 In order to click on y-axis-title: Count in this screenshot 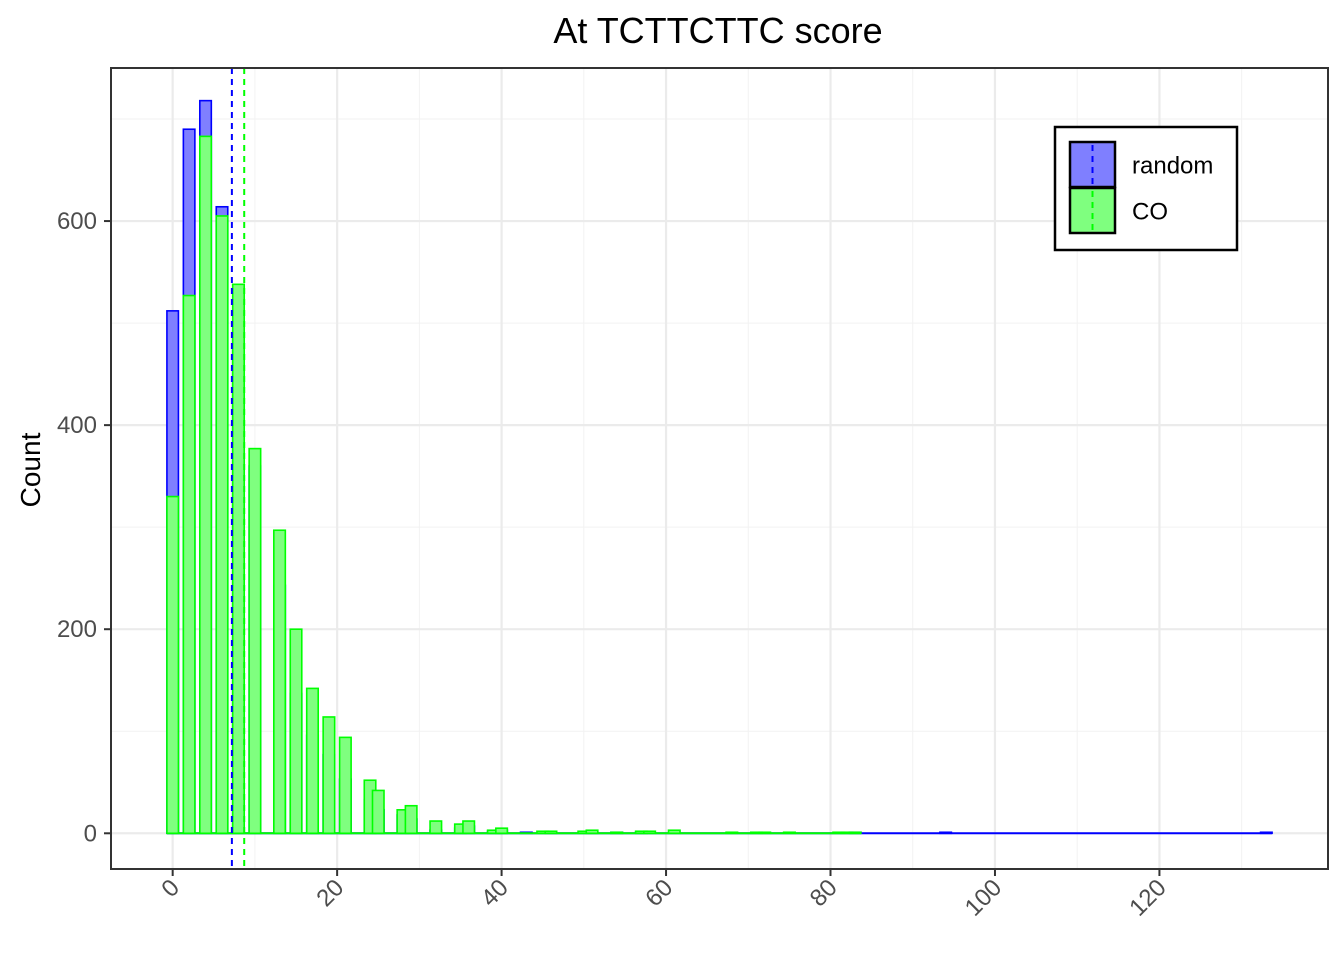, I will do `click(30, 469)`.